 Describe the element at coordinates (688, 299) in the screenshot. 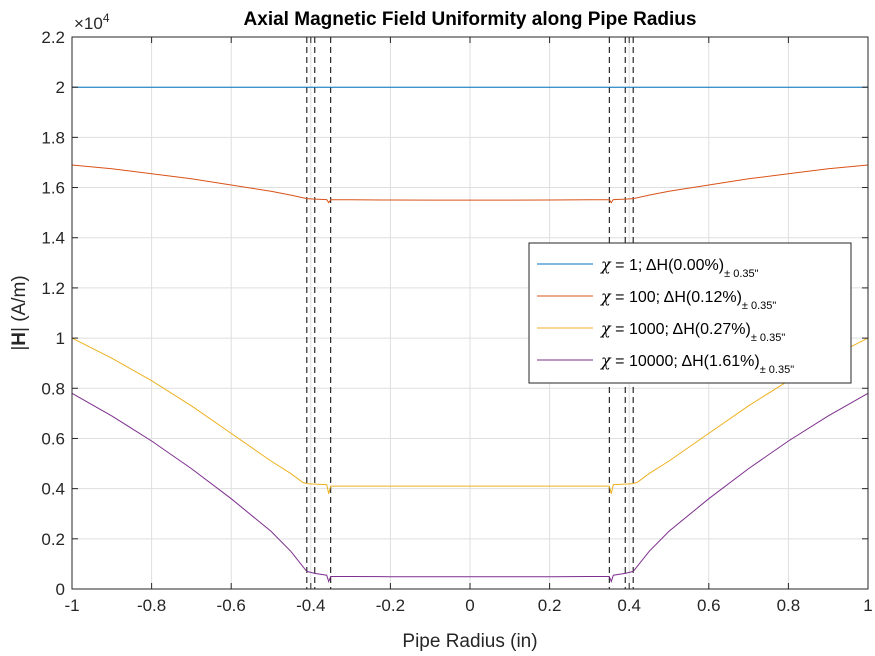

I see `legend-entry: χ = 100; ΔH(0.12%)± 0.35"` at that location.